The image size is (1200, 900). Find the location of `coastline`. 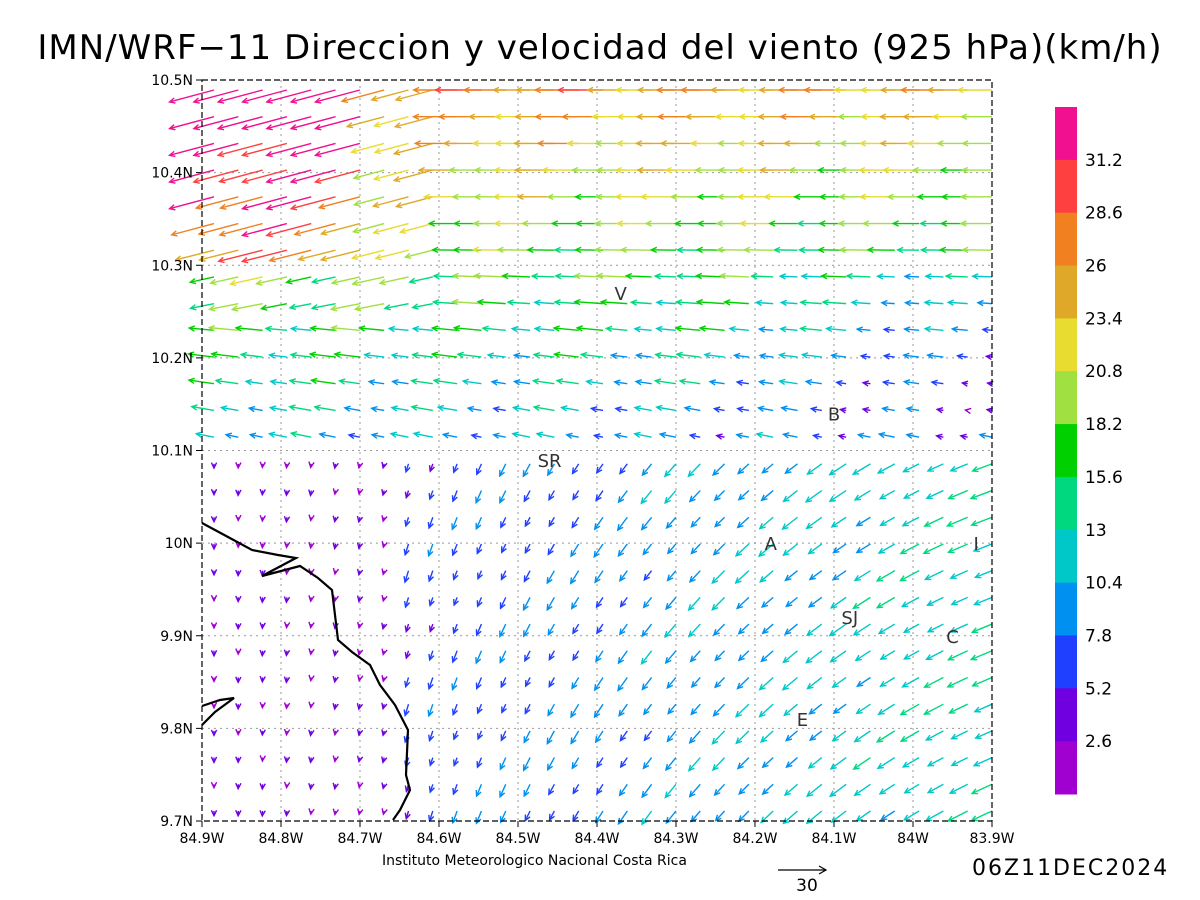

coastline is located at coordinates (306, 671).